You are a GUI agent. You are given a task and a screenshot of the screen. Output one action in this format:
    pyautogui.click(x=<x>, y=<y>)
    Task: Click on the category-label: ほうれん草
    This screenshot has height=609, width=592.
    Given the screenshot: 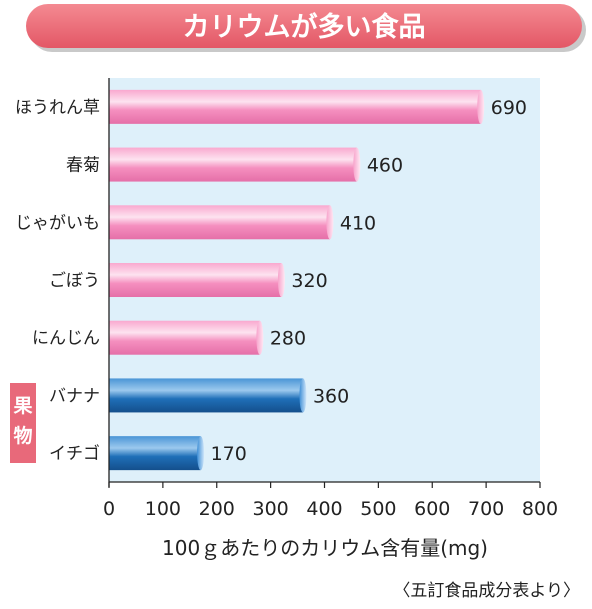 What is the action you would take?
    pyautogui.click(x=57, y=108)
    